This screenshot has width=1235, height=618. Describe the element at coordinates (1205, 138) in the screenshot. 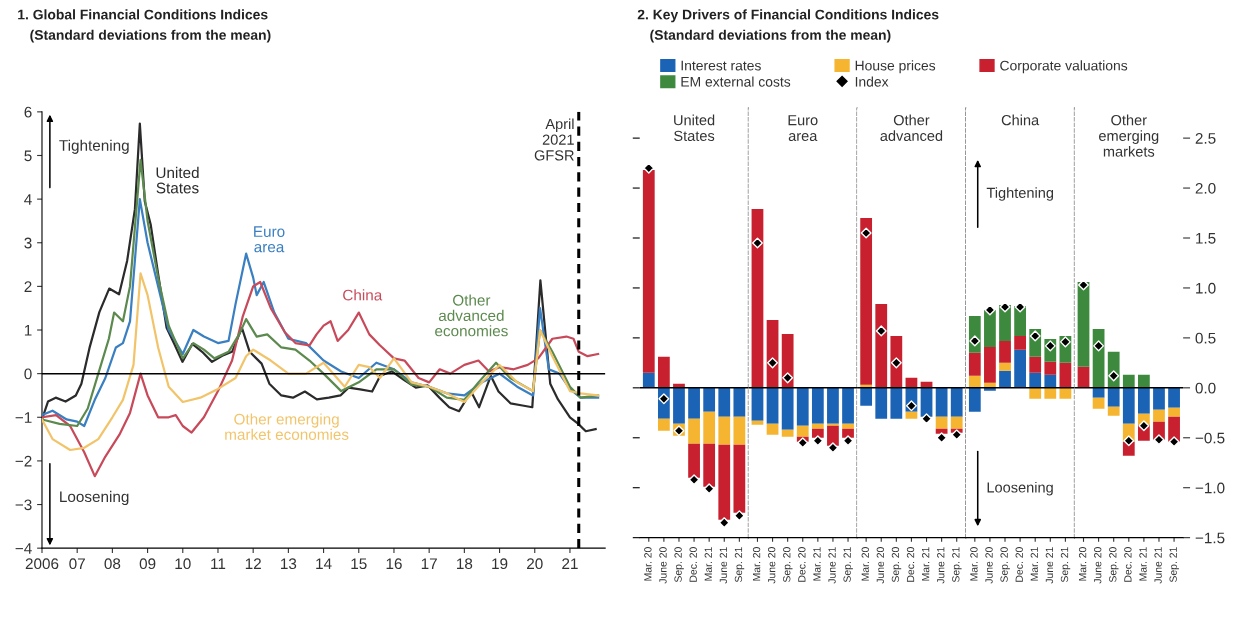

I see `y-tick-label: 2.5` at that location.